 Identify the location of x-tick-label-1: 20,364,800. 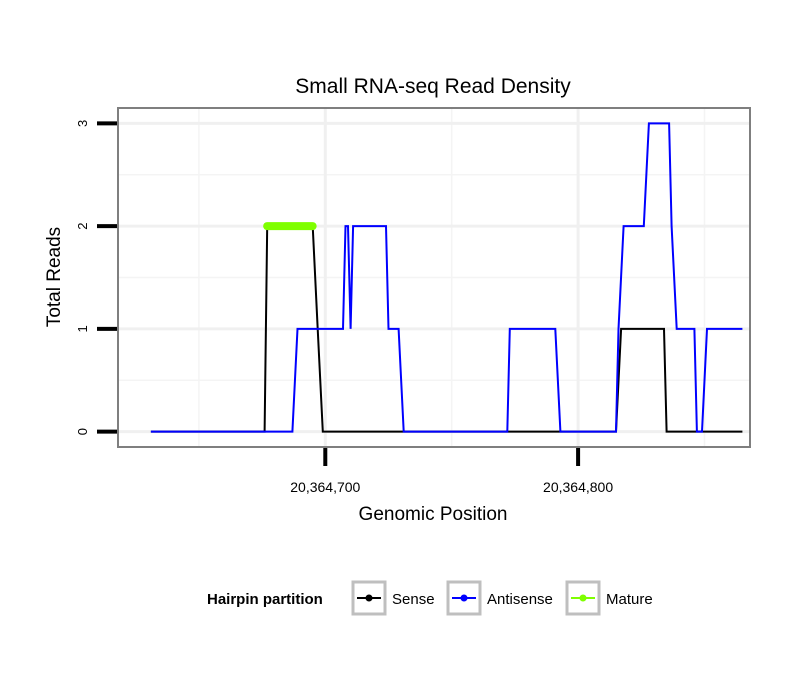
(578, 487).